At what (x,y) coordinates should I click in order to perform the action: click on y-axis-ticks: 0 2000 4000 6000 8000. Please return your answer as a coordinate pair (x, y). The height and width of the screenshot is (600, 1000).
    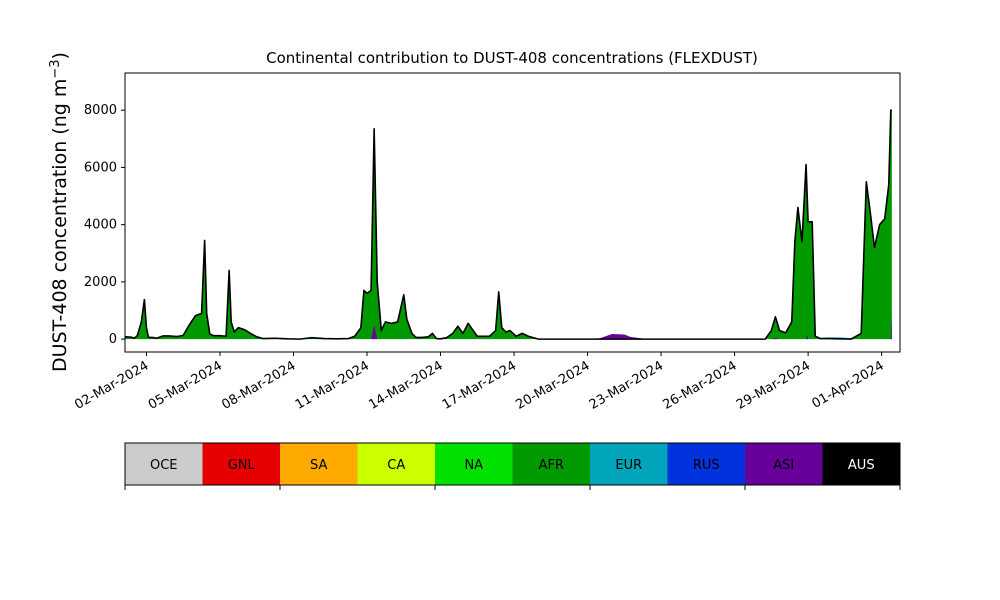
    Looking at the image, I should click on (104, 225).